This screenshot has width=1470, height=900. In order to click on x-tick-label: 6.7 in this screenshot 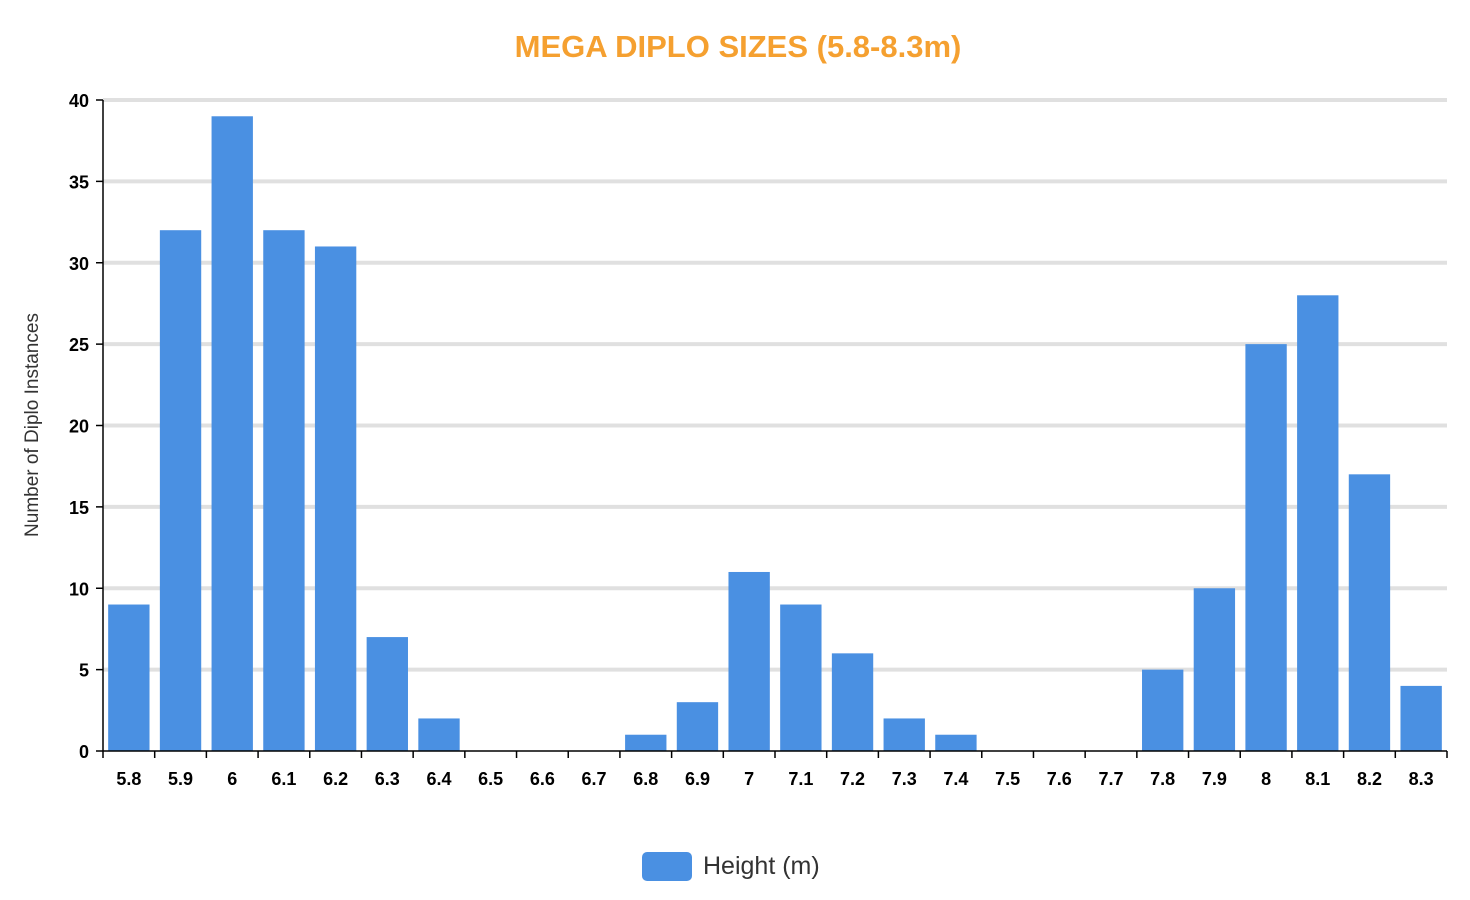, I will do `click(594, 779)`.